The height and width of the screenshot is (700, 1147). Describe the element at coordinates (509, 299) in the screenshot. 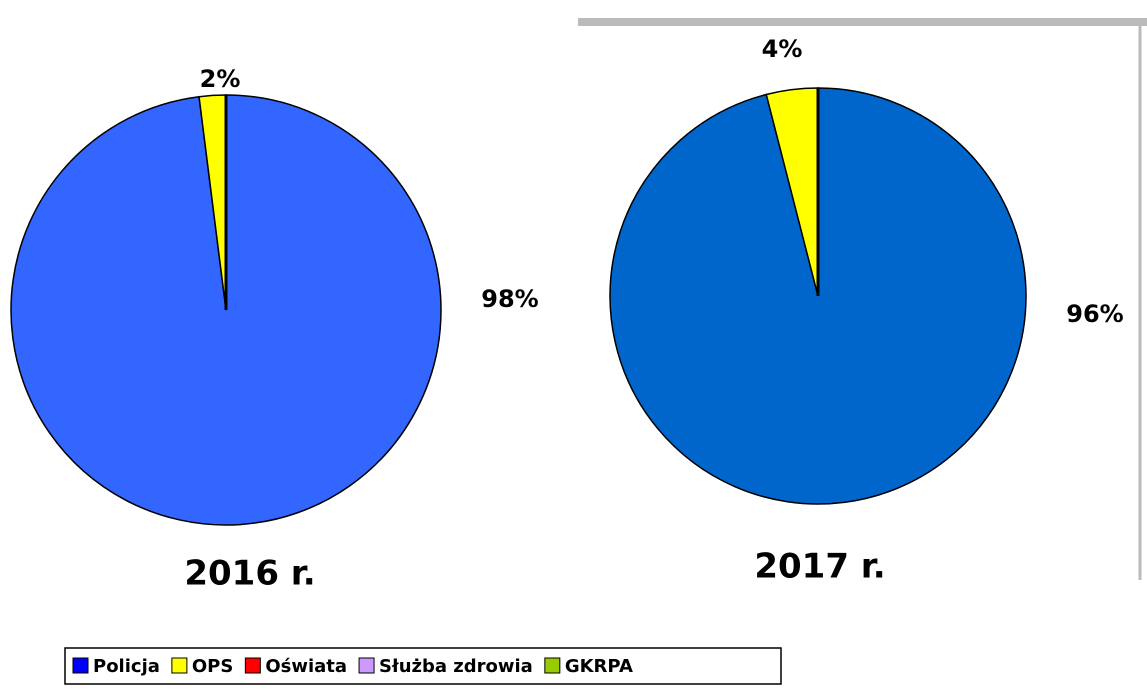

I see `data-label: 98%` at that location.